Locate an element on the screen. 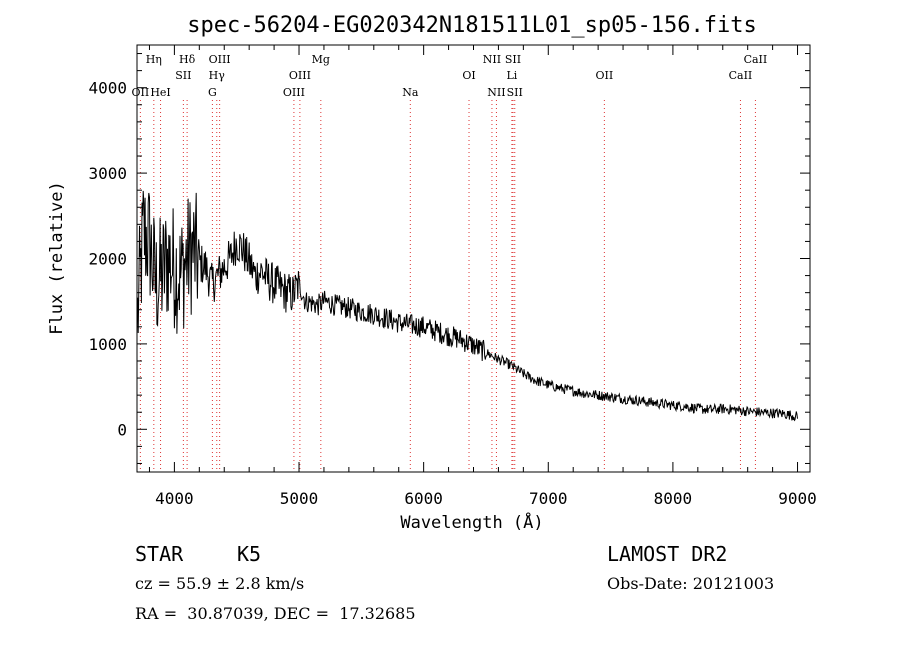 The width and height of the screenshot is (900, 650). survey-name: LAMOST DR2 is located at coordinates (667, 554).